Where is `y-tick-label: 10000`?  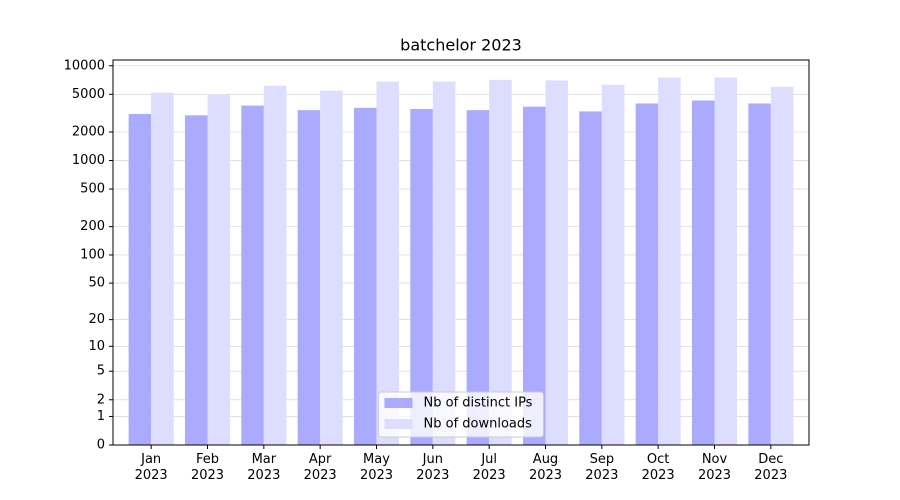 y-tick-label: 10000 is located at coordinates (84, 65).